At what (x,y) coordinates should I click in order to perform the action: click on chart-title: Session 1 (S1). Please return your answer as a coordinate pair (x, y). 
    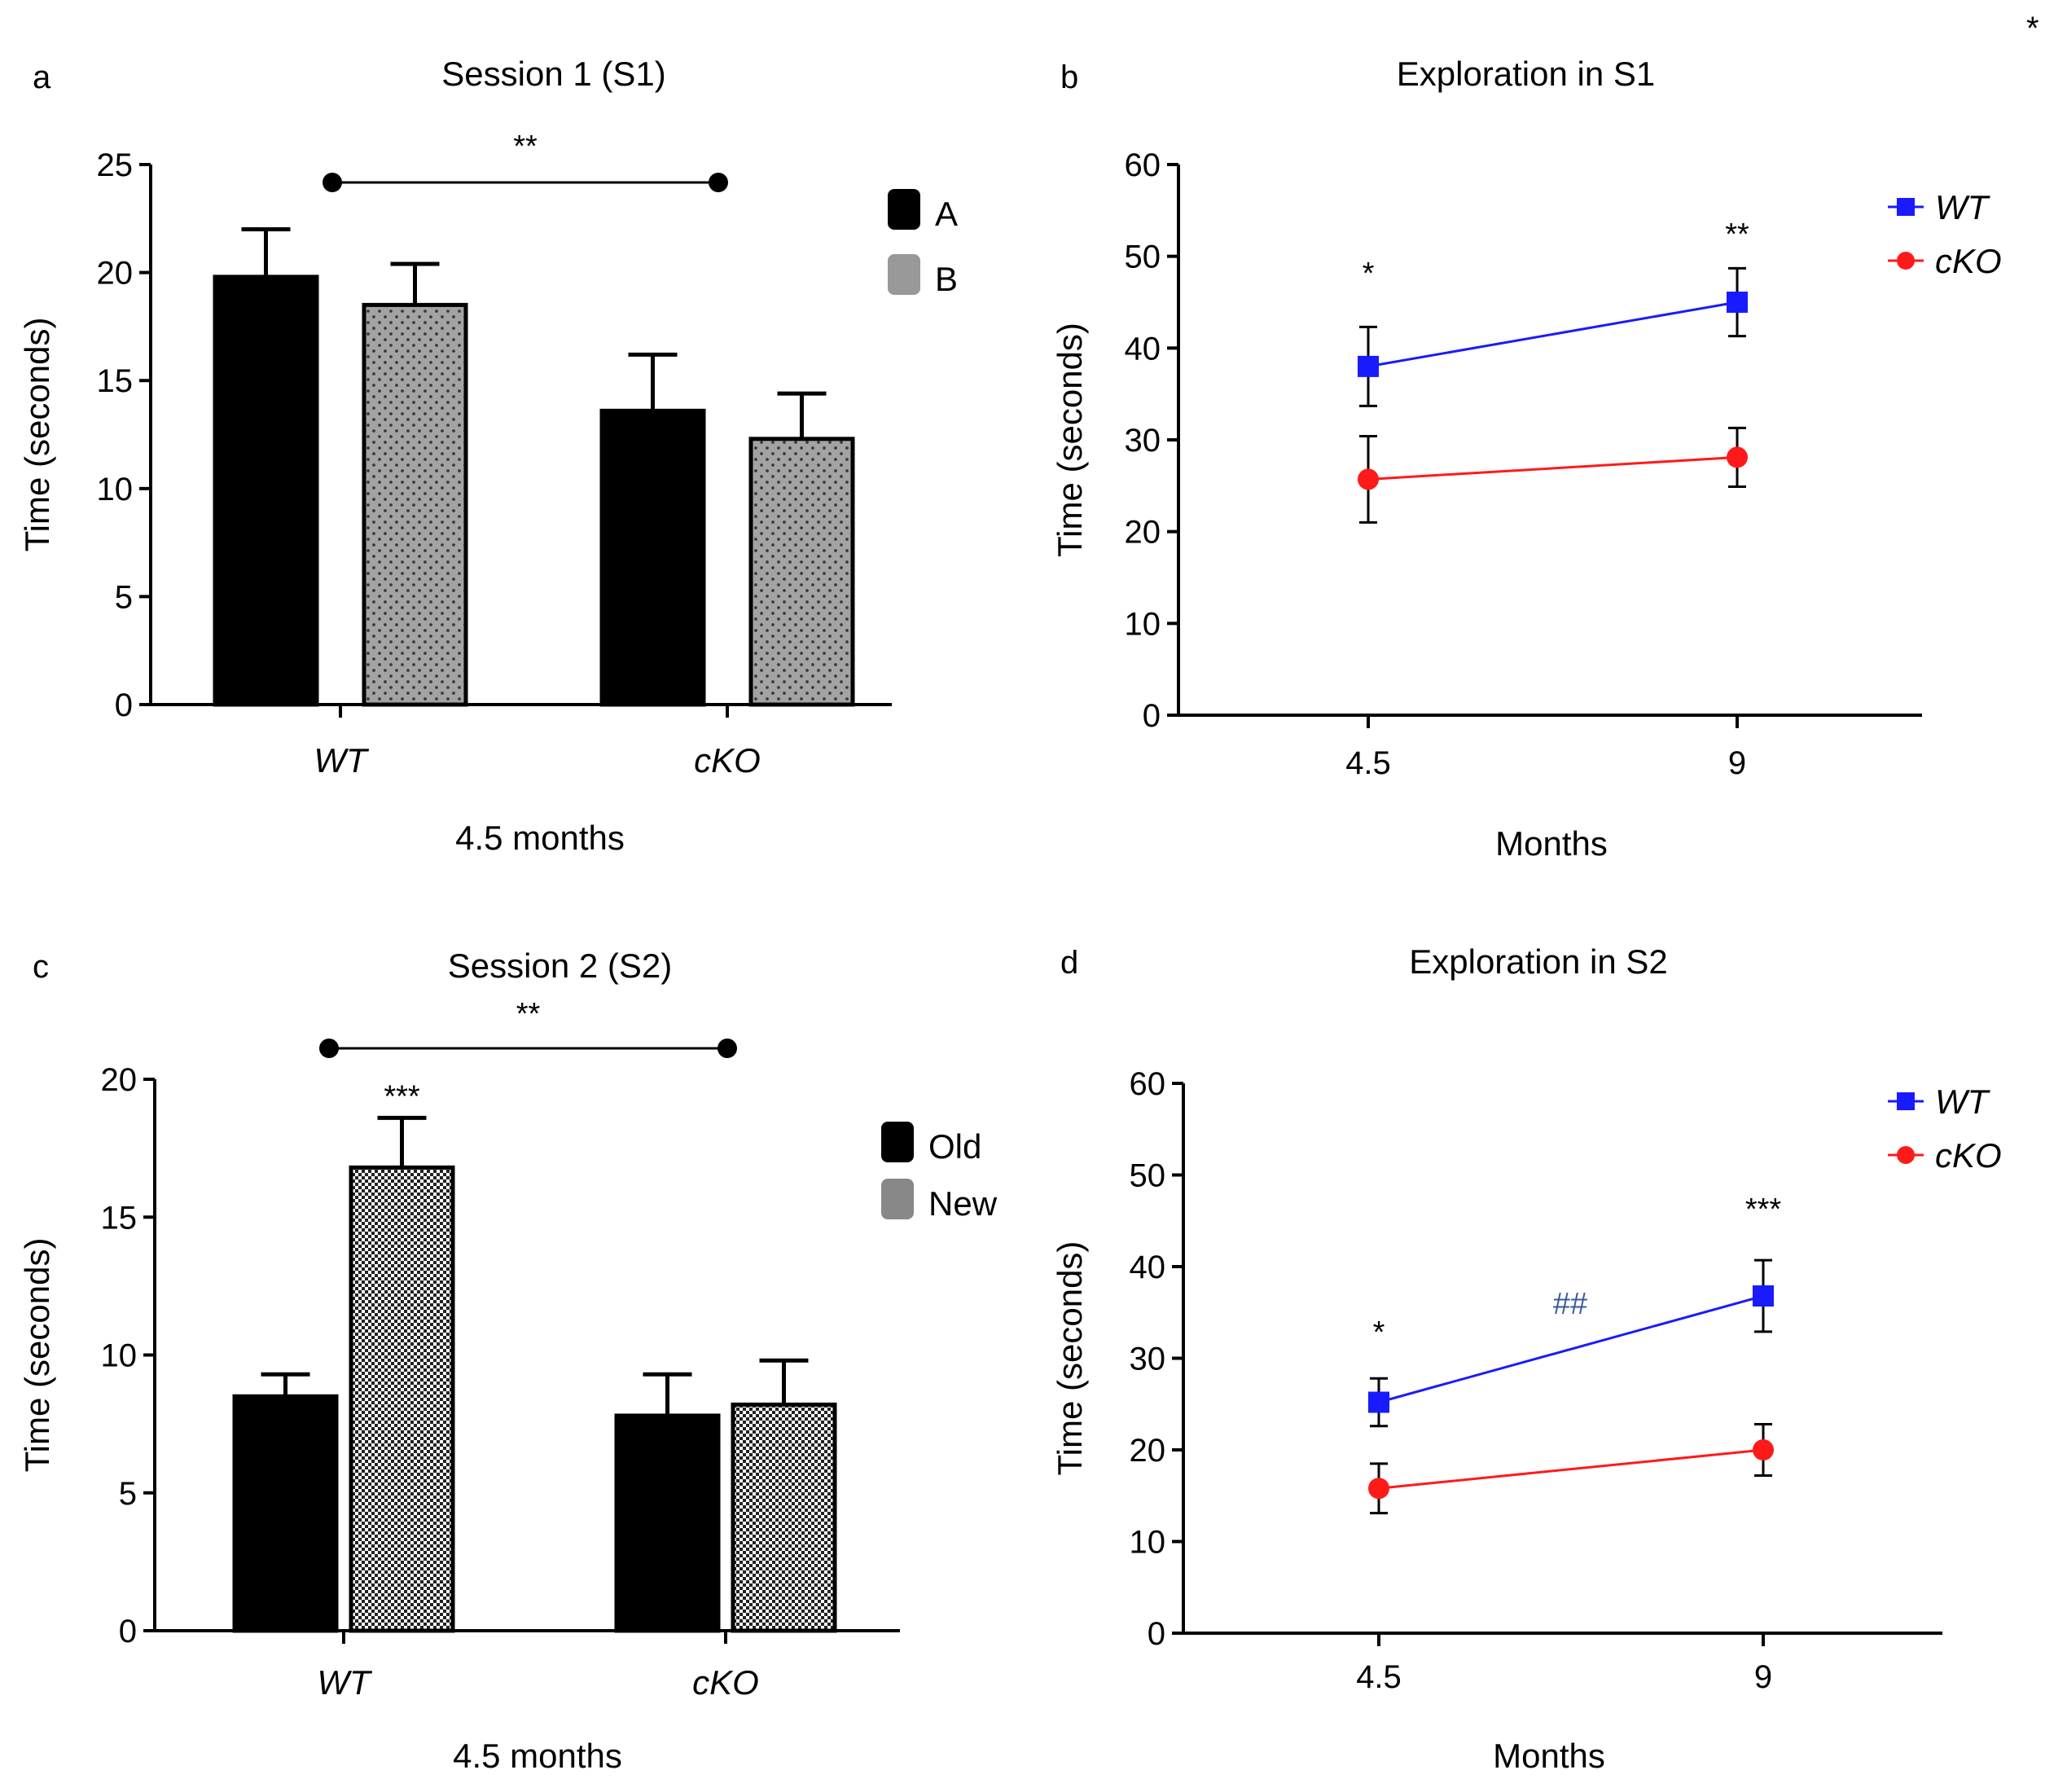
    Looking at the image, I should click on (553, 74).